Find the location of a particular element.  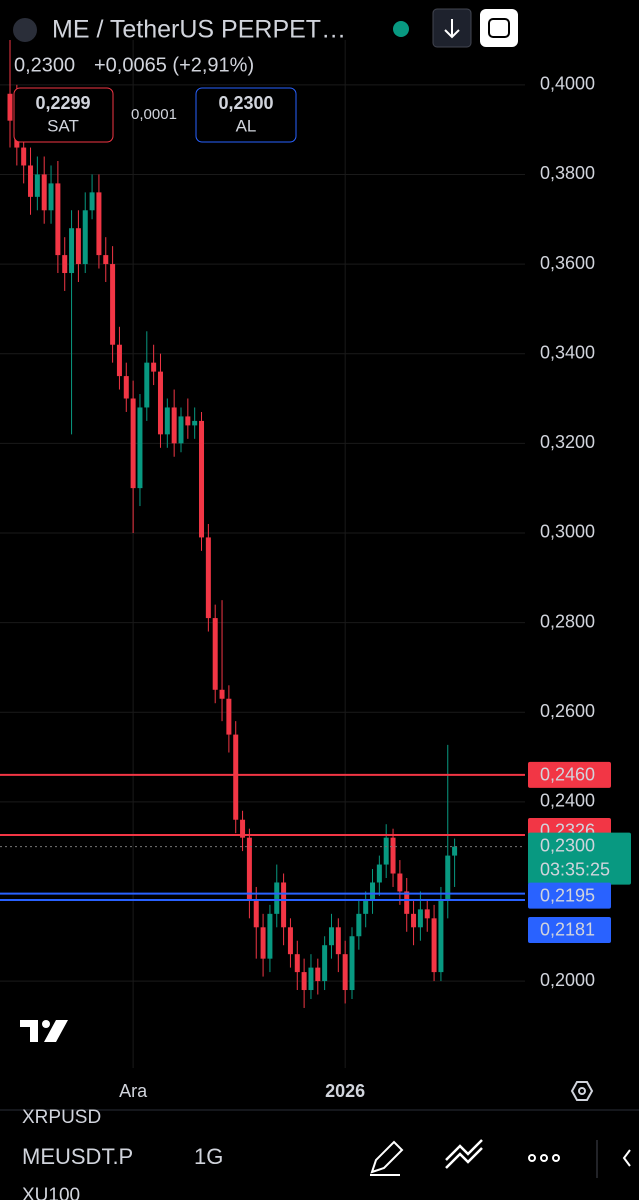

layout-icon is located at coordinates (499, 28).